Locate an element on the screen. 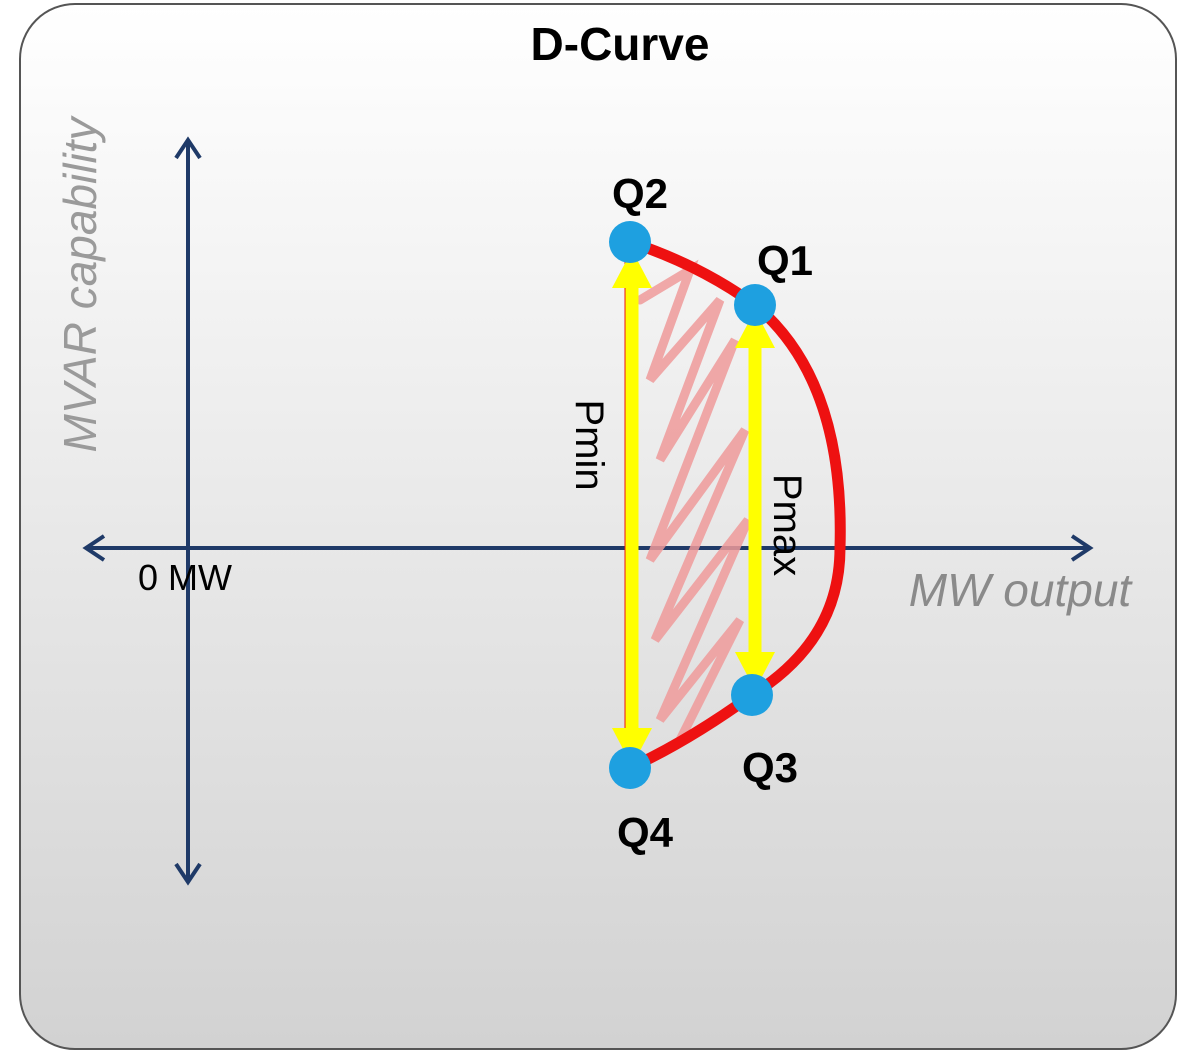 The height and width of the screenshot is (1053, 1179). d-curve is located at coordinates (735, 505).